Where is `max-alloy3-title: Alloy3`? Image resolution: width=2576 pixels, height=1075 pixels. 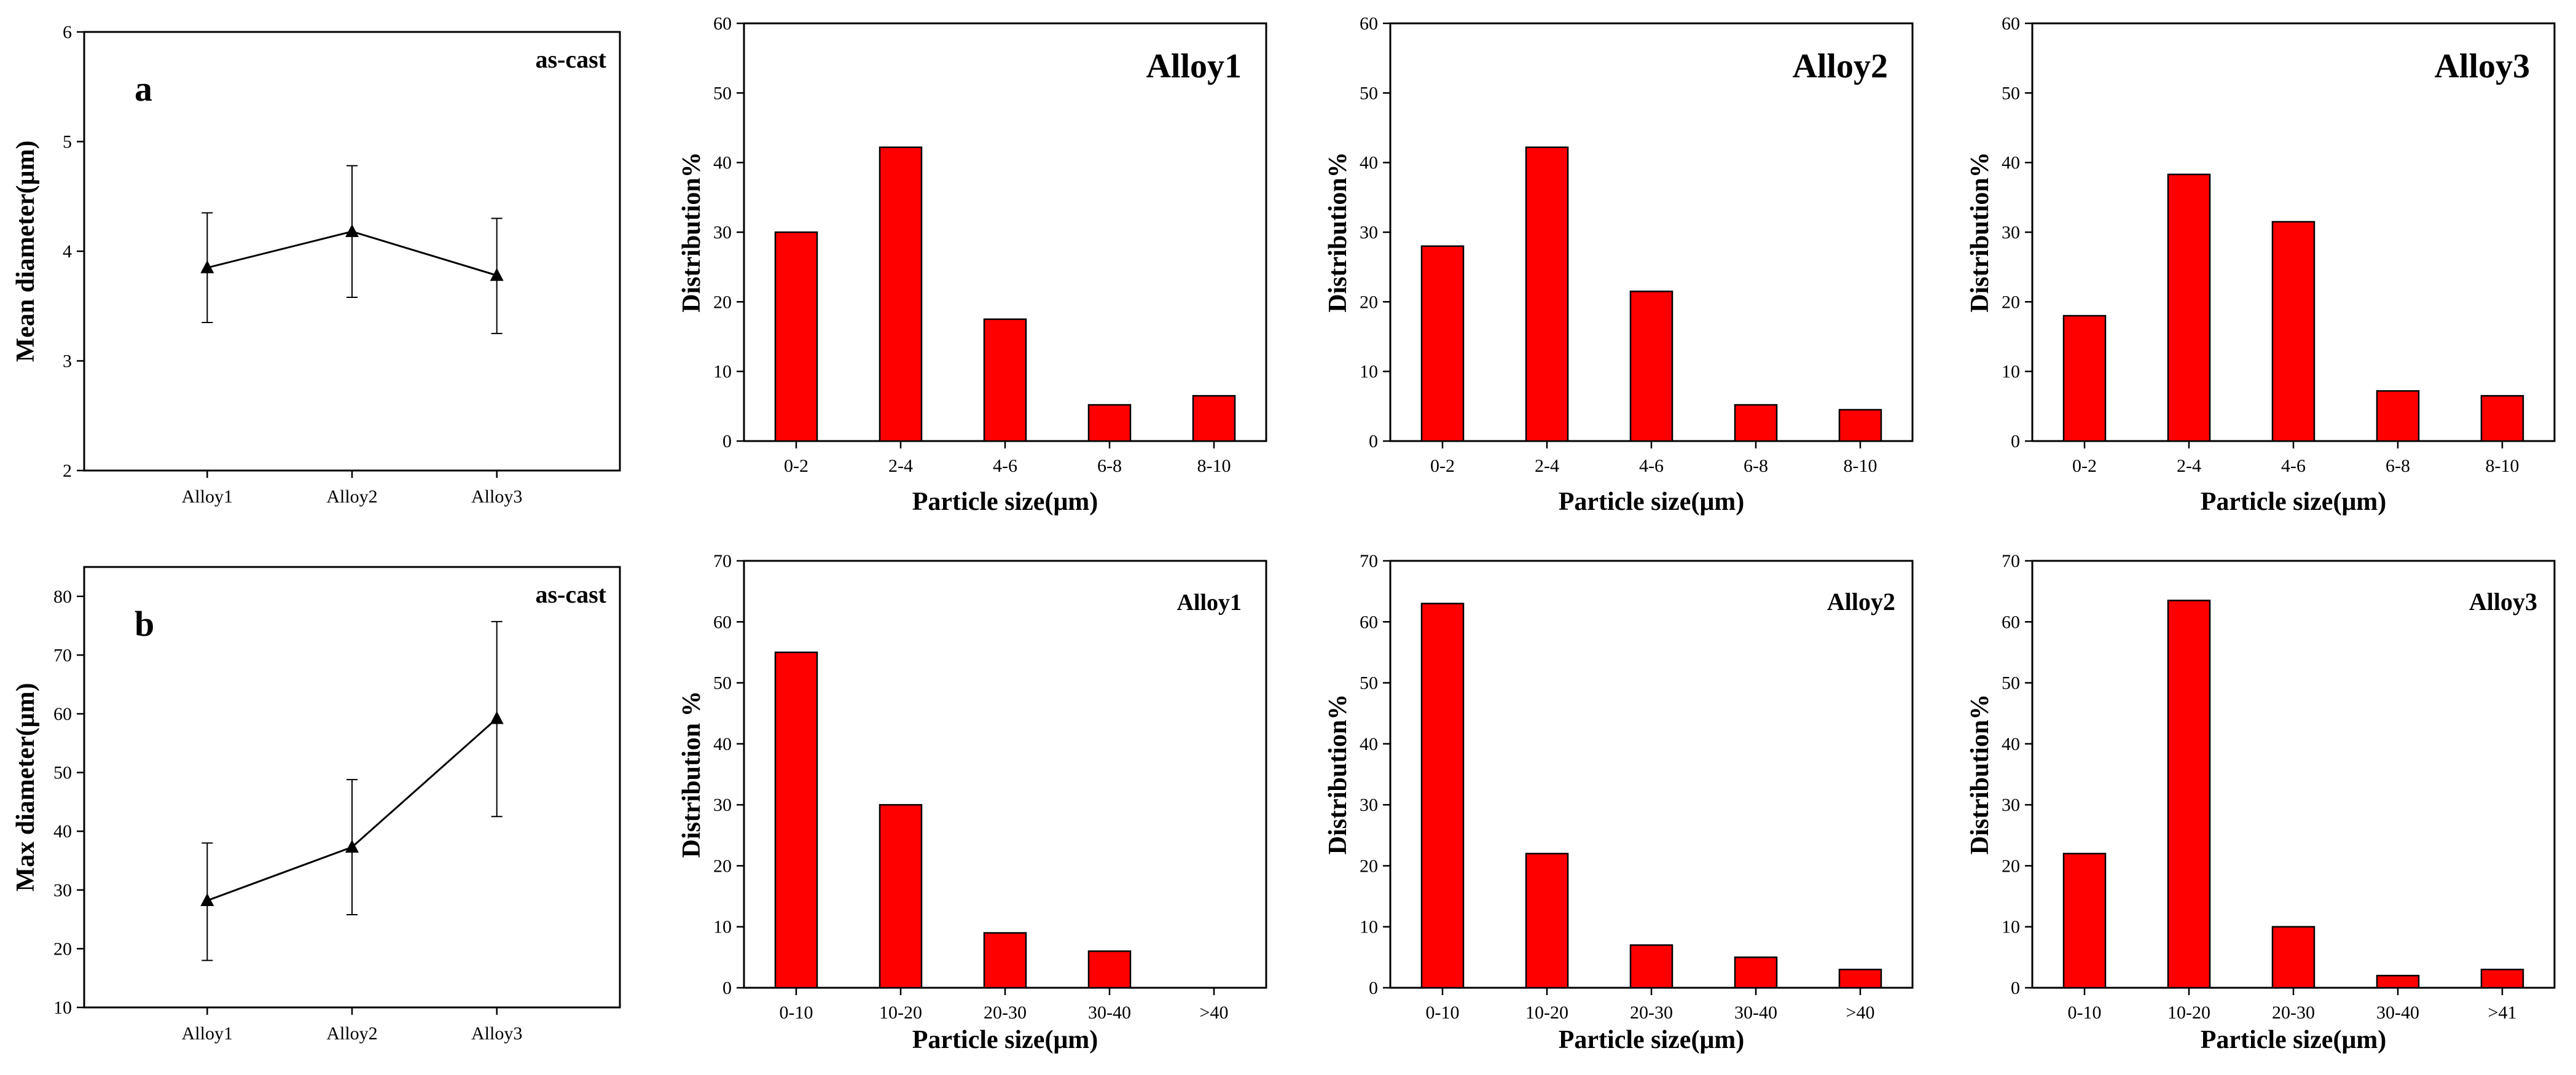
max-alloy3-title: Alloy3 is located at coordinates (2503, 602).